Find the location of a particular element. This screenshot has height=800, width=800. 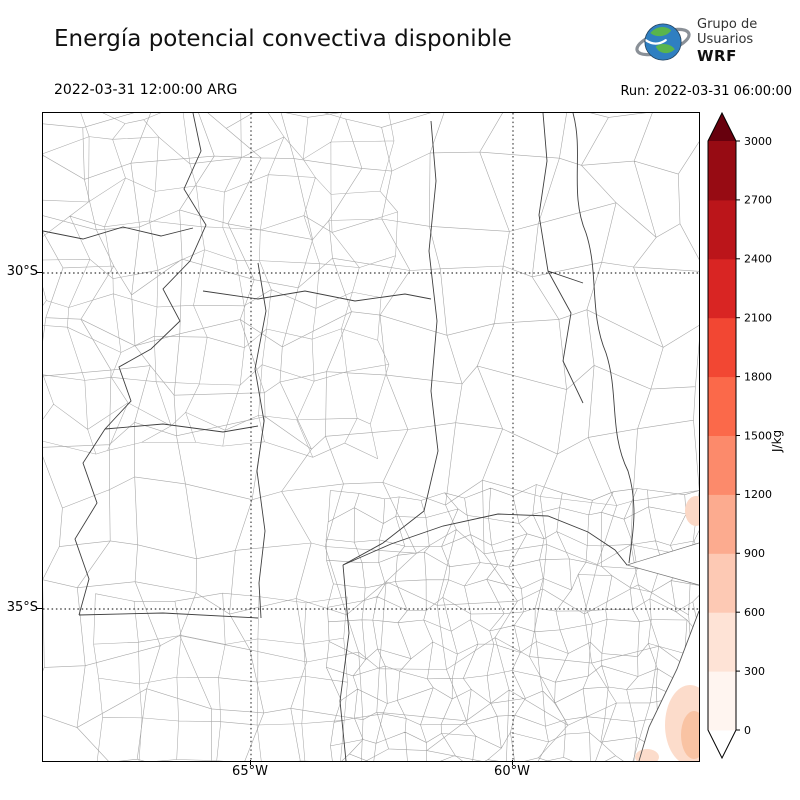

page-title: Energía potencial convectiva disponible is located at coordinates (283, 39).